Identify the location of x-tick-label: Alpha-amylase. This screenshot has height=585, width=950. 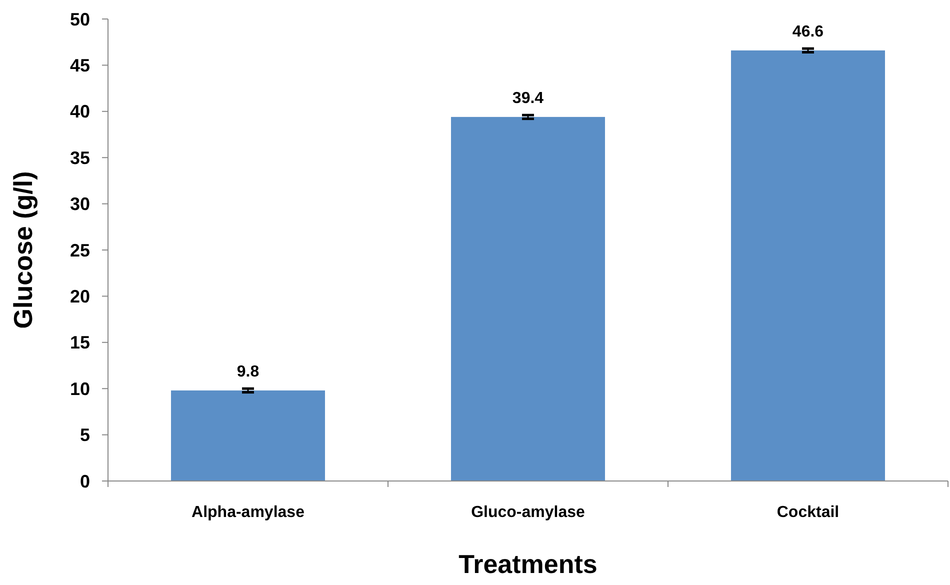
(248, 512).